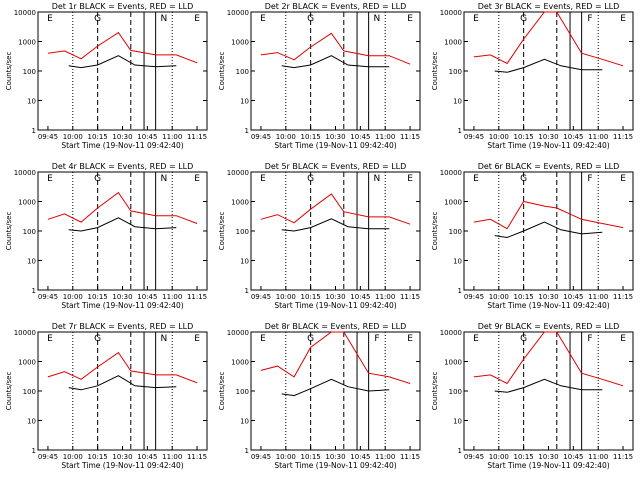 The width and height of the screenshot is (640, 480). I want to click on panel-title: Det 6r BLACK = Events, RED = LLD, so click(549, 166).